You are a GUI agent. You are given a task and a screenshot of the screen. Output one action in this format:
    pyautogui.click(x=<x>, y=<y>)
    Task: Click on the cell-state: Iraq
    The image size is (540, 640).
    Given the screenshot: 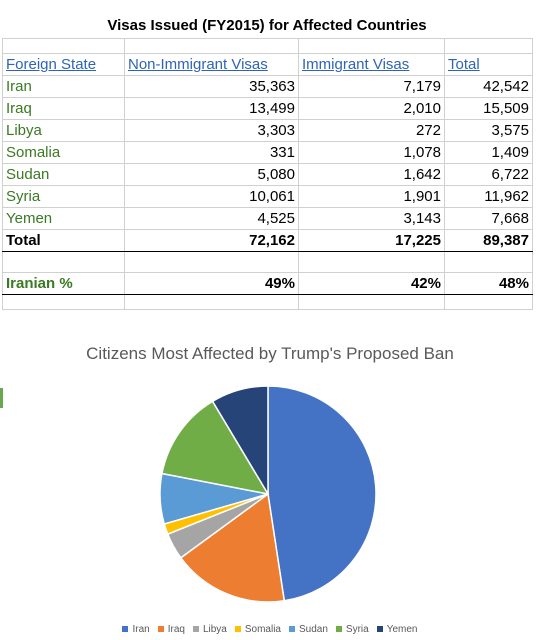 What is the action you would take?
    pyautogui.click(x=63, y=108)
    